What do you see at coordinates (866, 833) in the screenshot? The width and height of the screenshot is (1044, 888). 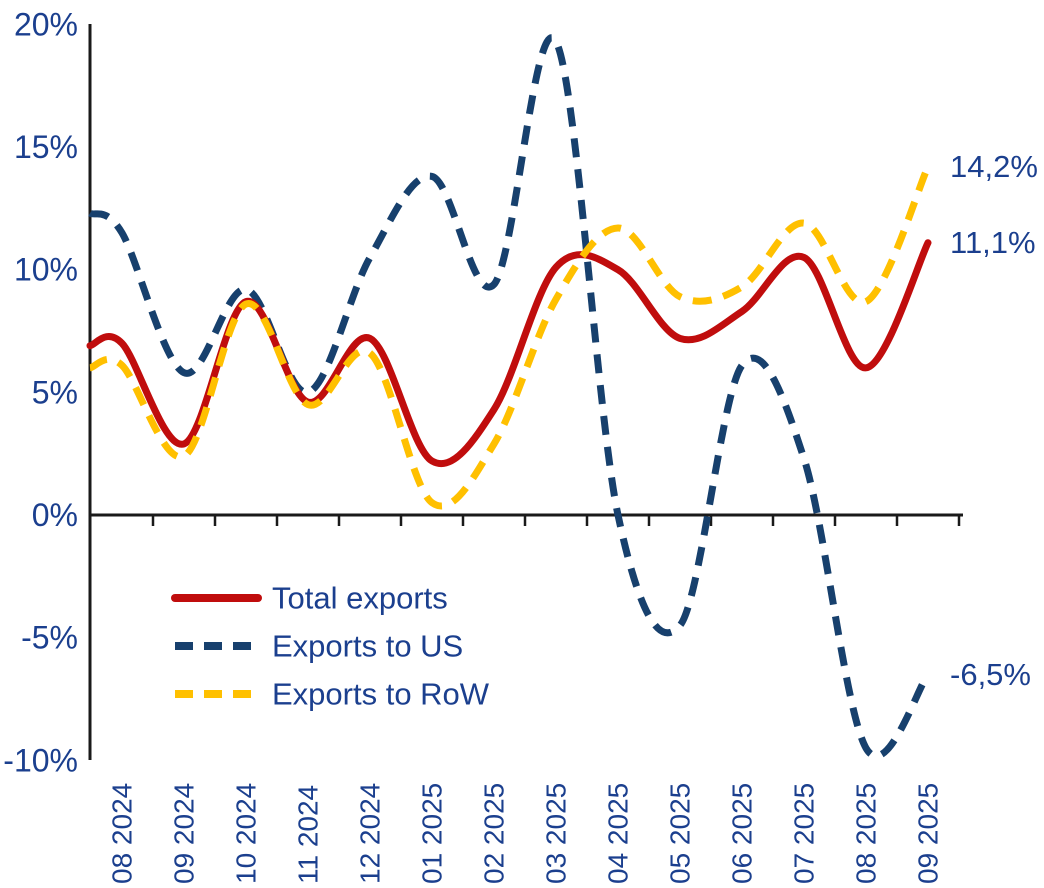 I see `x-axis-label: 08 2025` at bounding box center [866, 833].